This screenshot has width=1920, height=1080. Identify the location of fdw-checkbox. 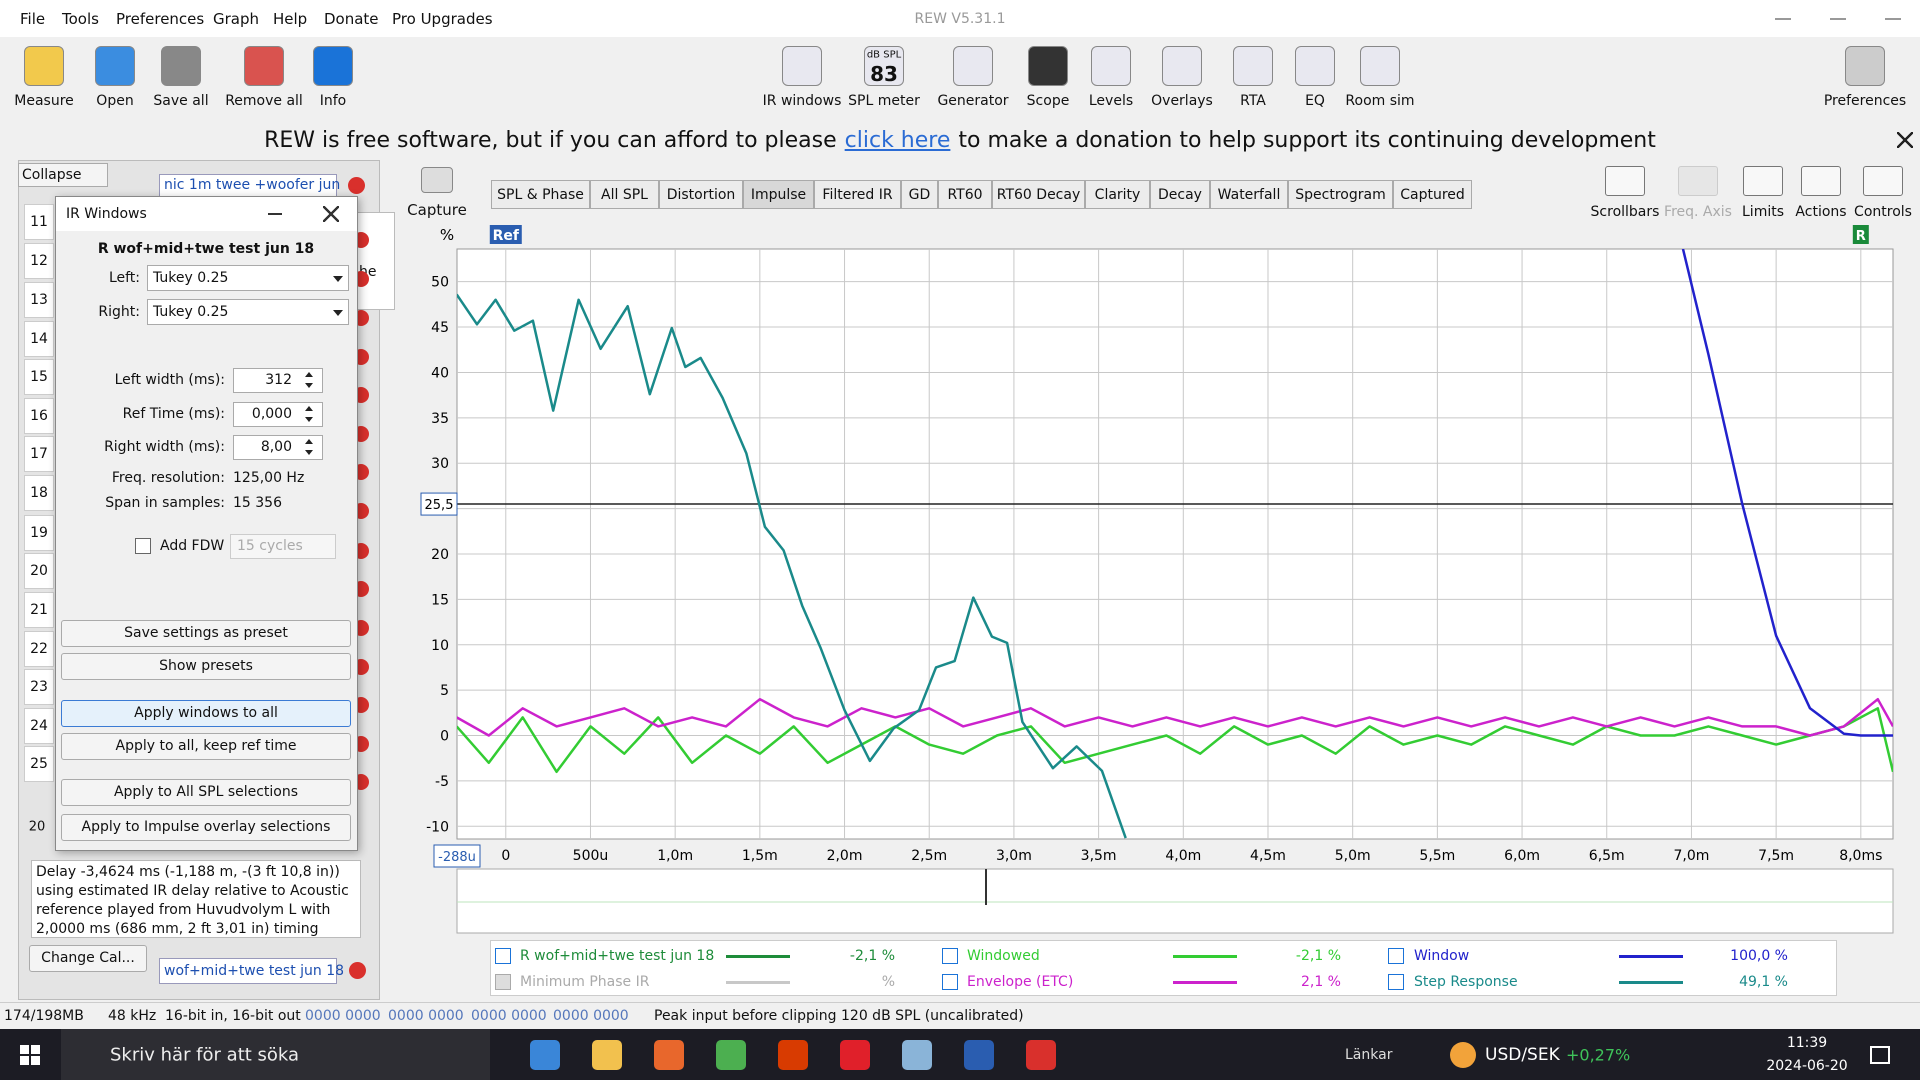
(143, 546).